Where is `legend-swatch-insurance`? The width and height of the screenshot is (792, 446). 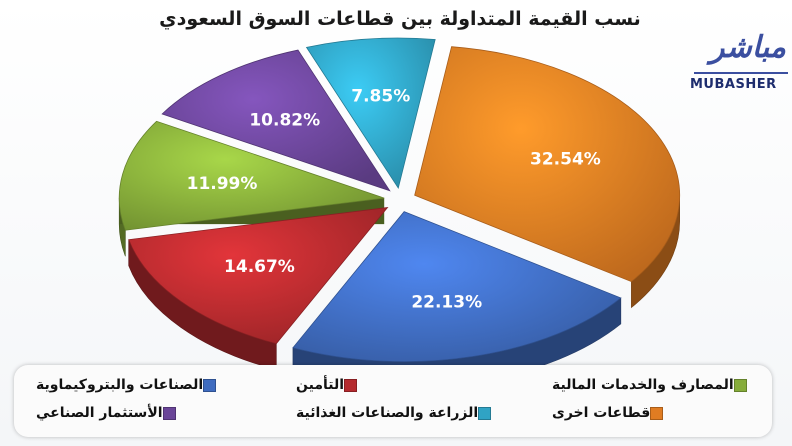
legend-swatch-insurance is located at coordinates (351, 385).